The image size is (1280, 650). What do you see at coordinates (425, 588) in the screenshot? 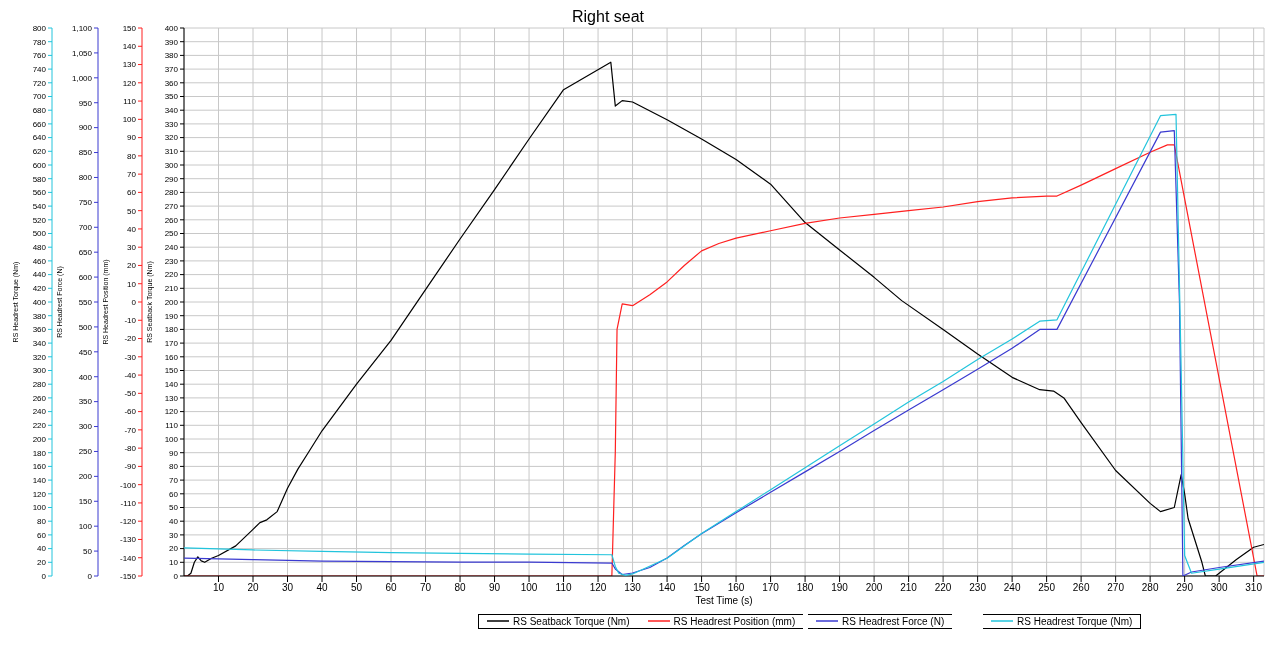
I see `x-tick-label: 70` at bounding box center [425, 588].